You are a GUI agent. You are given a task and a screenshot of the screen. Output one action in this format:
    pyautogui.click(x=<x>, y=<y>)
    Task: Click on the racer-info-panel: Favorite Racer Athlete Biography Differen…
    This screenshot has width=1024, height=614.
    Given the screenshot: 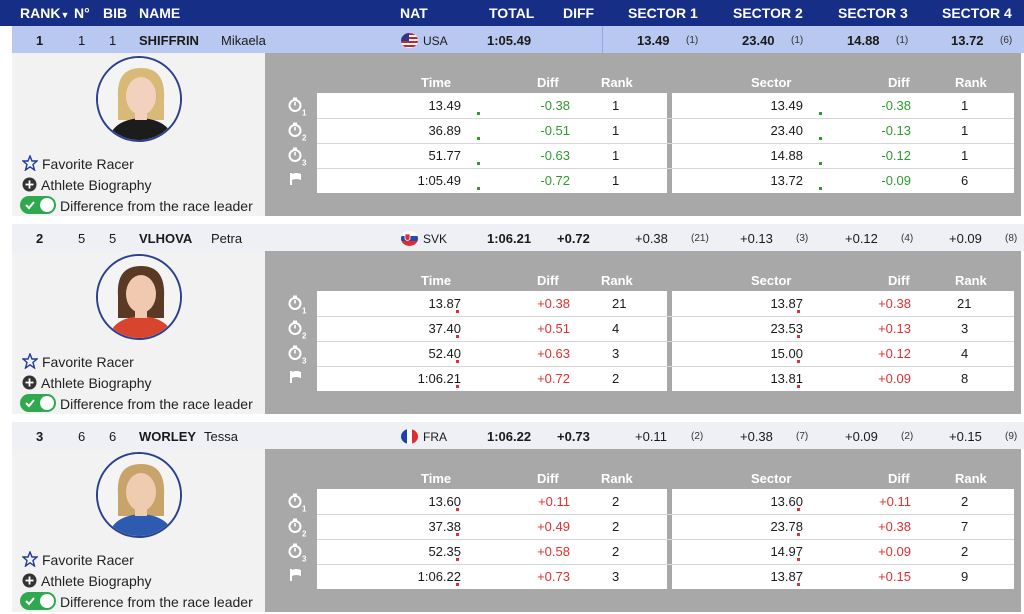 What is the action you would take?
    pyautogui.click(x=138, y=332)
    